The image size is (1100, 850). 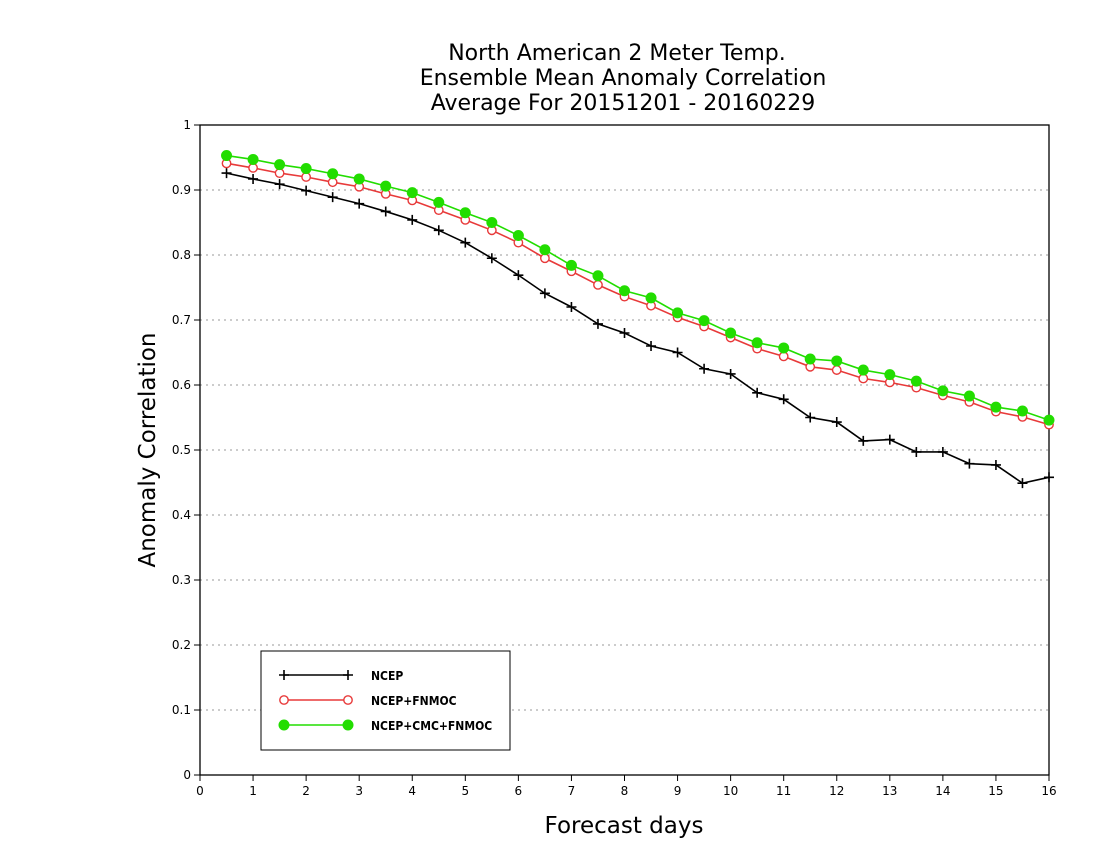 What do you see at coordinates (625, 791) in the screenshot?
I see `x-tick-label: 8` at bounding box center [625, 791].